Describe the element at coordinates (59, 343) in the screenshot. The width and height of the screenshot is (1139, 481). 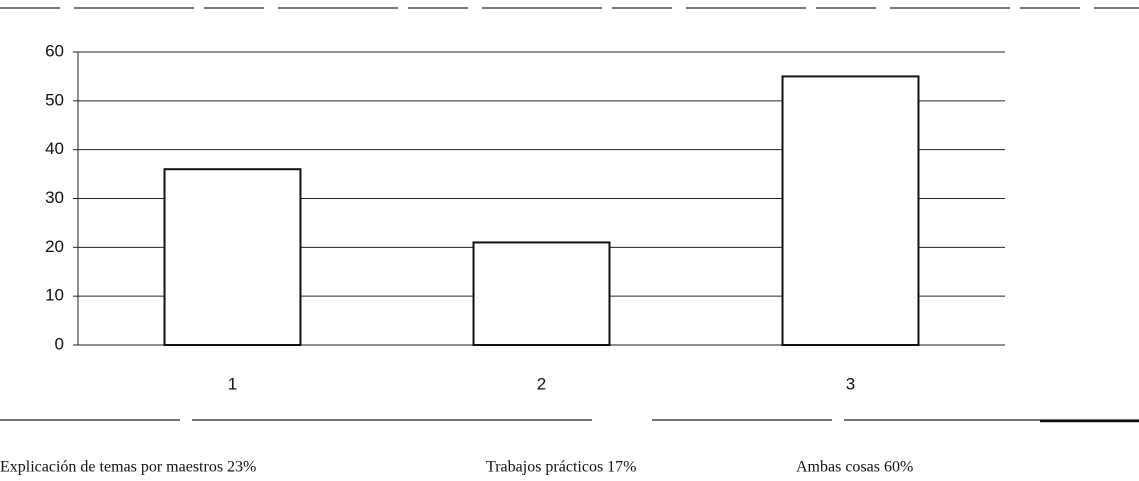
I see `y-tick-label: 0` at that location.